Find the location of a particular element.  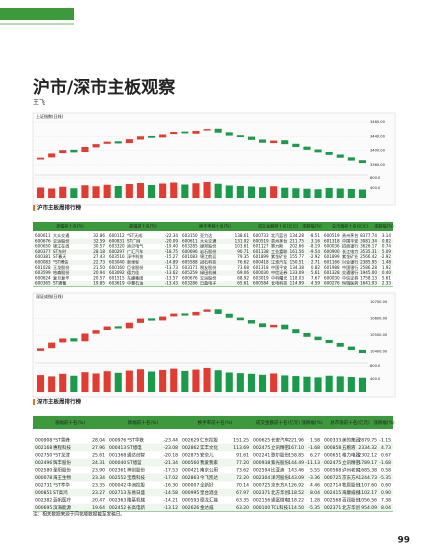

table-cell: 002862 is located at coordinates (190, 448).